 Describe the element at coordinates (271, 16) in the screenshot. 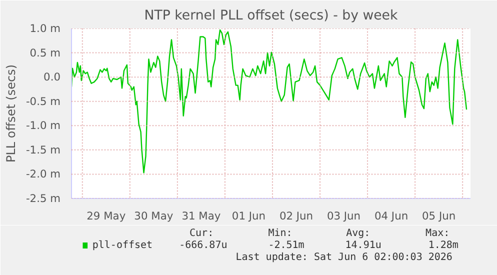

I see `chart-title: NTP kernel PLL offset (secs) - by week` at that location.